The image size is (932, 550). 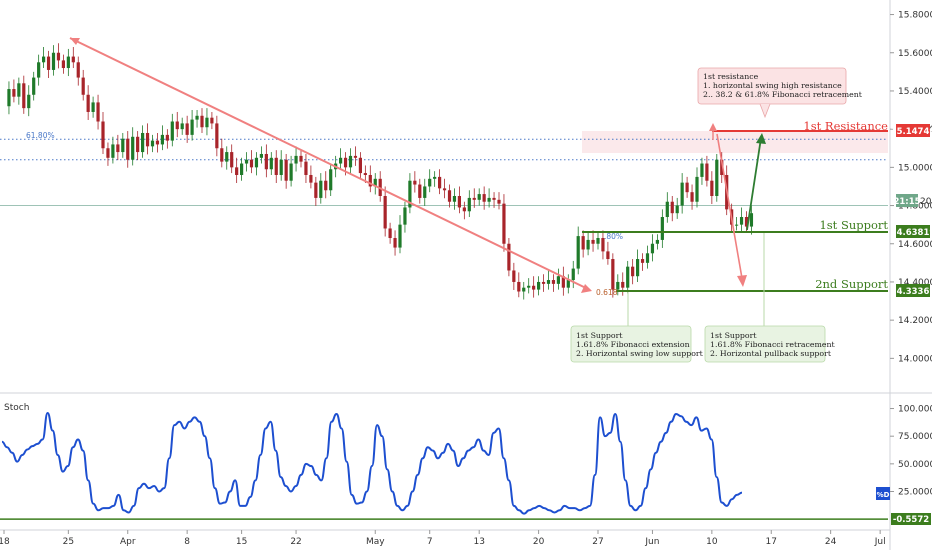 What do you see at coordinates (40, 135) in the screenshot?
I see `fib-618-label: 61.80%` at bounding box center [40, 135].